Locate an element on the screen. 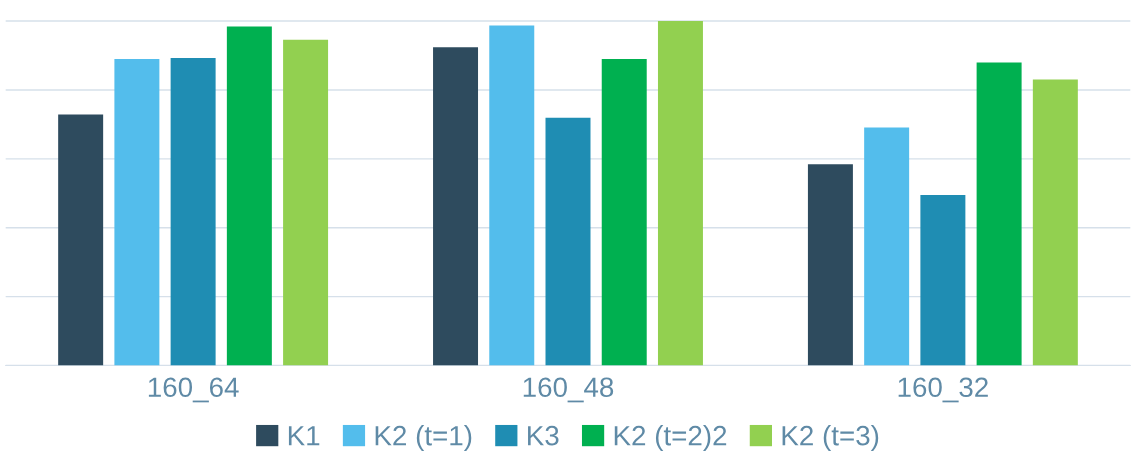 This screenshot has height=476, width=1136. legend-label: K1 is located at coordinates (304, 436).